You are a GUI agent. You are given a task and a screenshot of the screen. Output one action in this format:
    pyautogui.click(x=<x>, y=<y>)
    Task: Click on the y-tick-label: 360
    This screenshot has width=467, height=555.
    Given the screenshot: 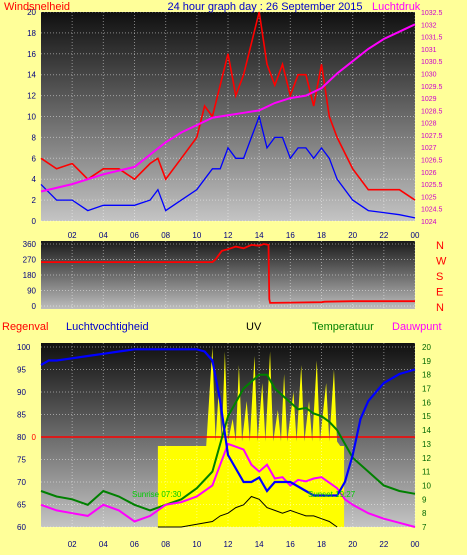 What is the action you would take?
    pyautogui.click(x=30, y=244)
    